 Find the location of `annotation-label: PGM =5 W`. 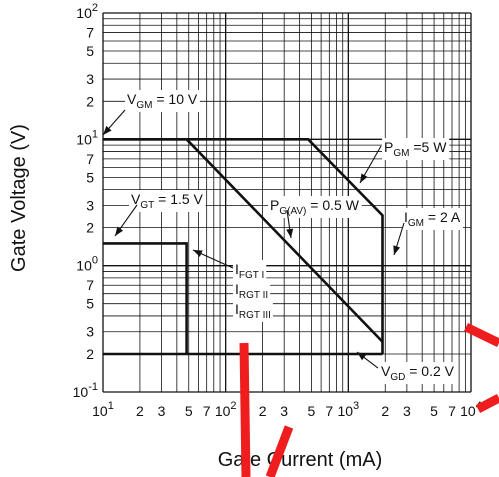

annotation-label: PGM =5 W is located at coordinates (415, 149).